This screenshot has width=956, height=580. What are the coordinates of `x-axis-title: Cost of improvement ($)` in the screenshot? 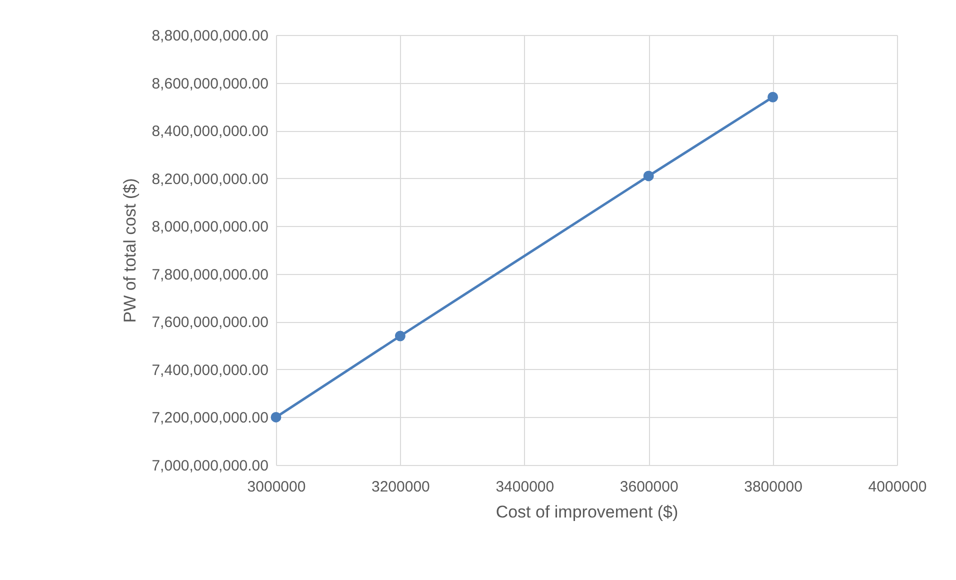 It's located at (587, 512).